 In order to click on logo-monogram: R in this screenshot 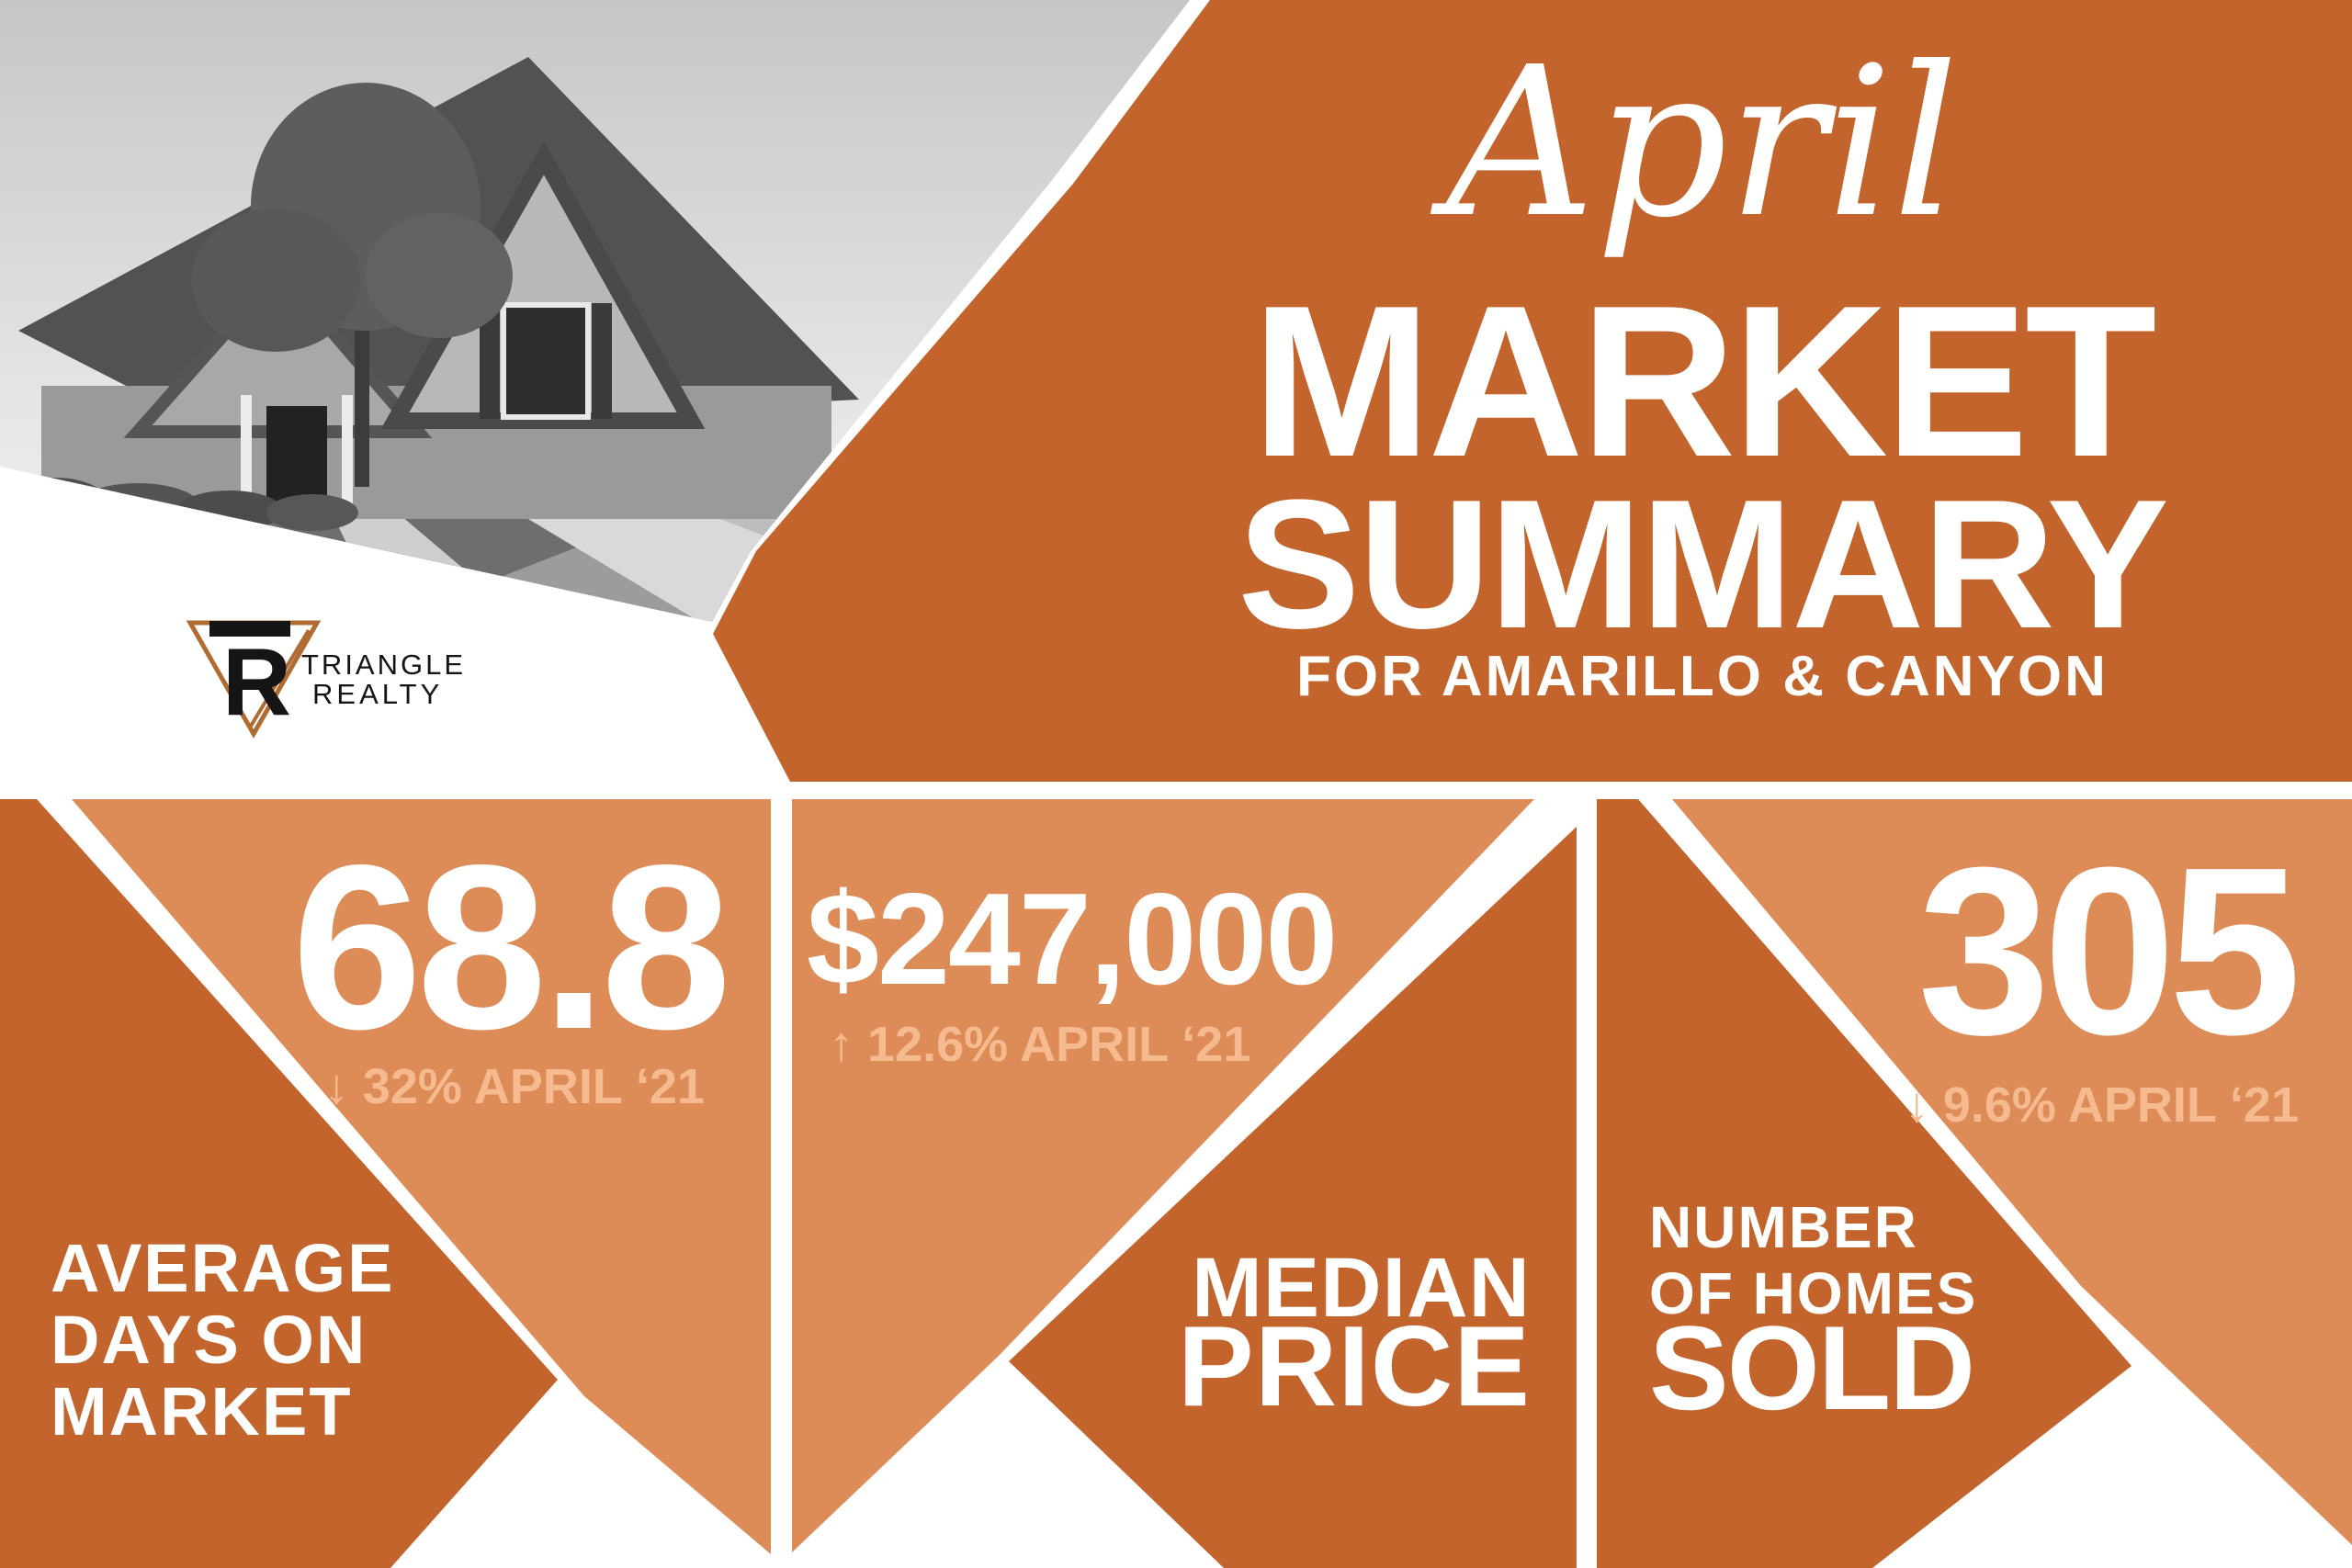, I will do `click(256, 683)`.